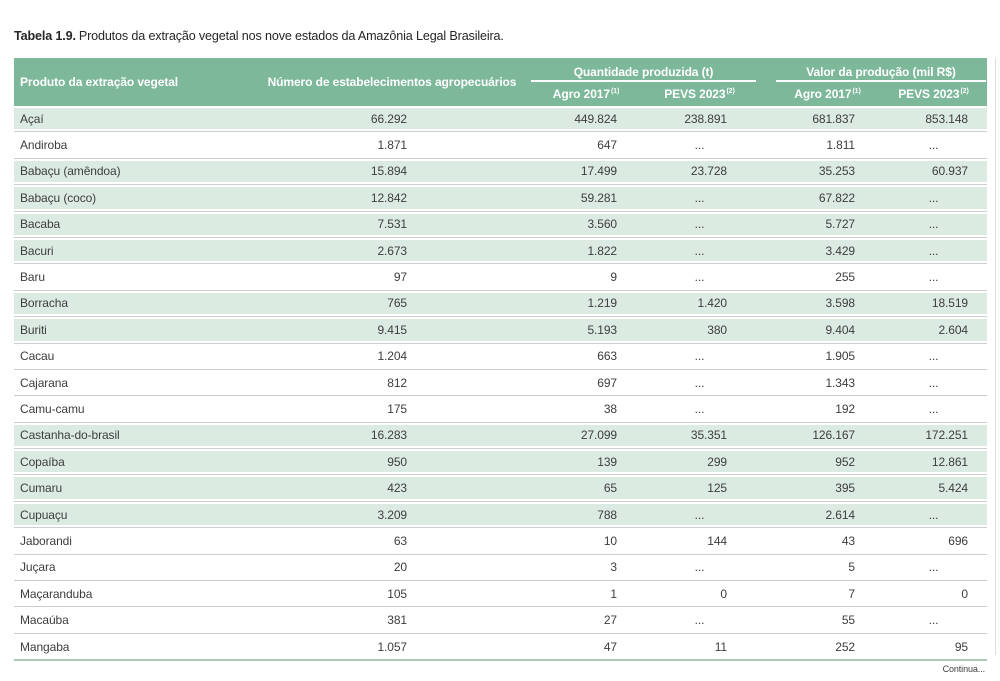  Describe the element at coordinates (643, 71) in the screenshot. I see `column-group-quantity-label: Quantidade produzida (t)` at that location.